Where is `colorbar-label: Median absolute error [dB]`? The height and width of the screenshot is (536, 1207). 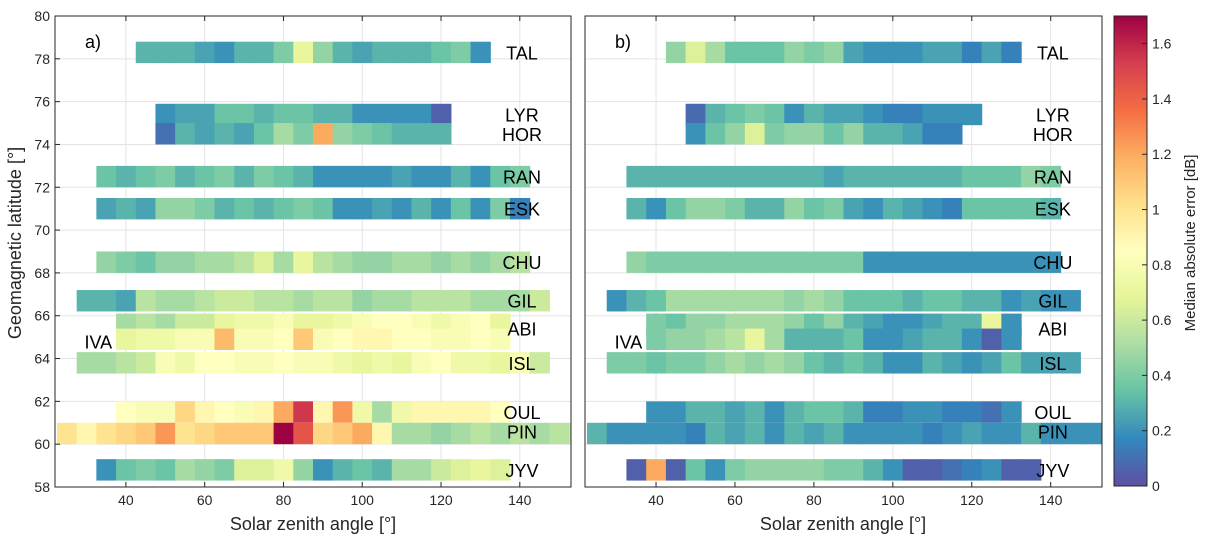
colorbar-label: Median absolute error [dB] is located at coordinates (1190, 243).